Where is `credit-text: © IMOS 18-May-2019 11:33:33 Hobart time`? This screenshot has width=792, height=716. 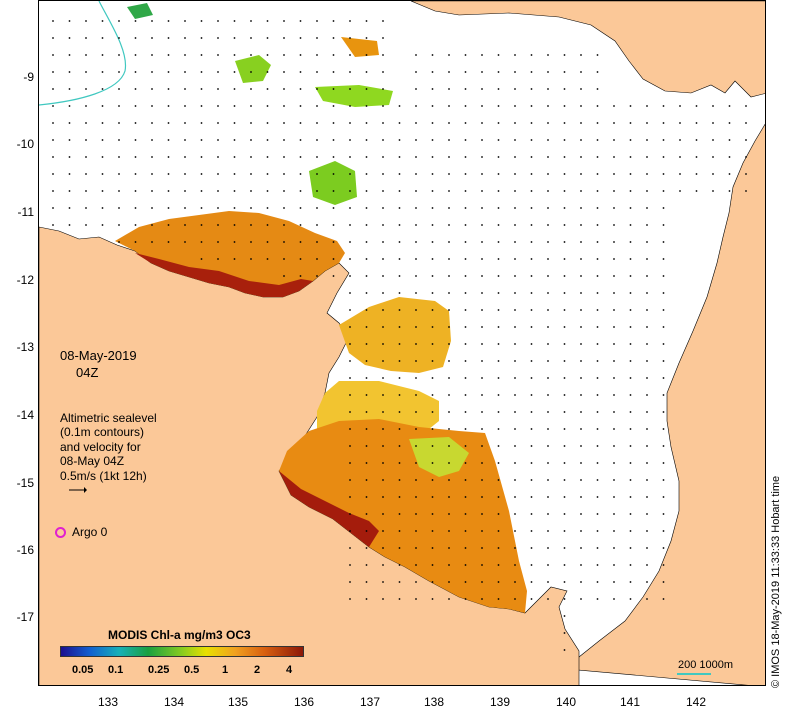
credit-text: © IMOS 18-May-2019 11:33:33 Hobart time is located at coordinates (776, 581).